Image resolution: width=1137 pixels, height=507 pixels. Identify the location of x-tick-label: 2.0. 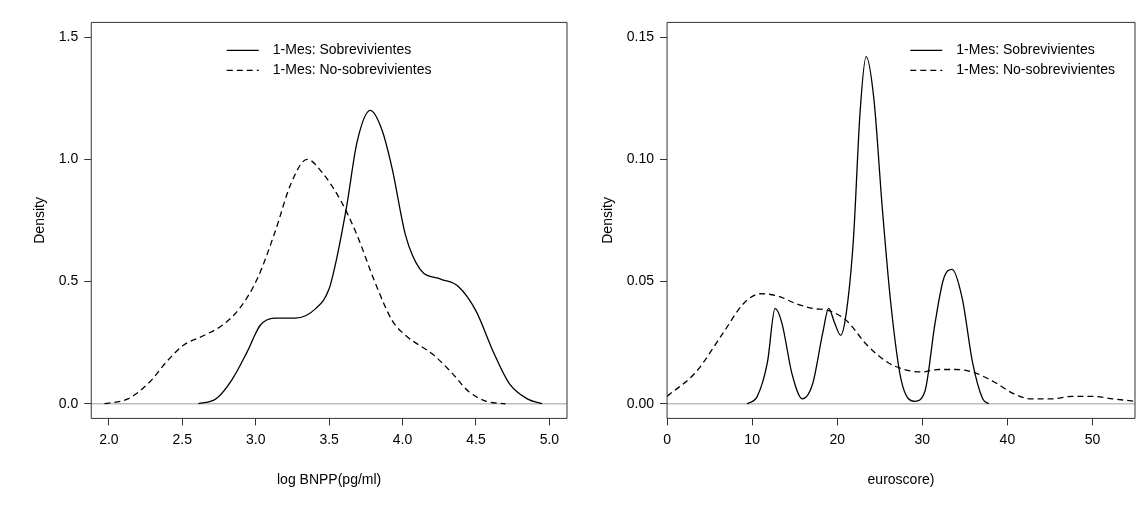
(109, 438).